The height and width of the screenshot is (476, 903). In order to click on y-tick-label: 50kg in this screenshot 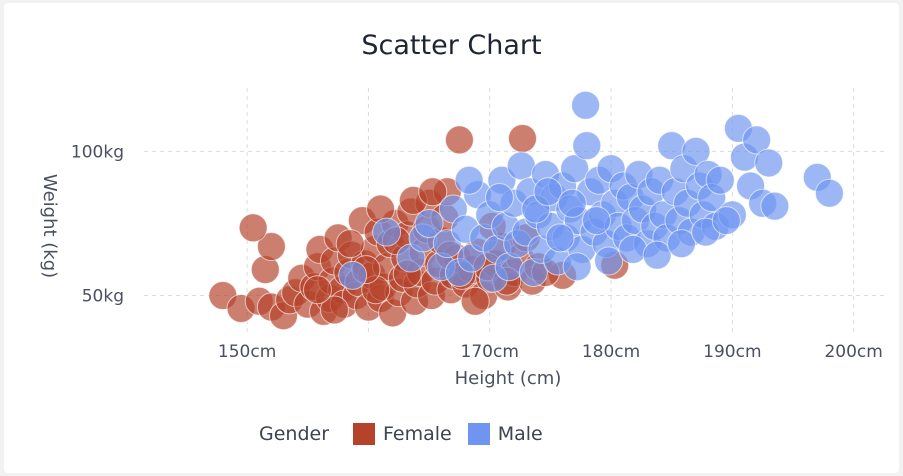, I will do `click(103, 297)`.